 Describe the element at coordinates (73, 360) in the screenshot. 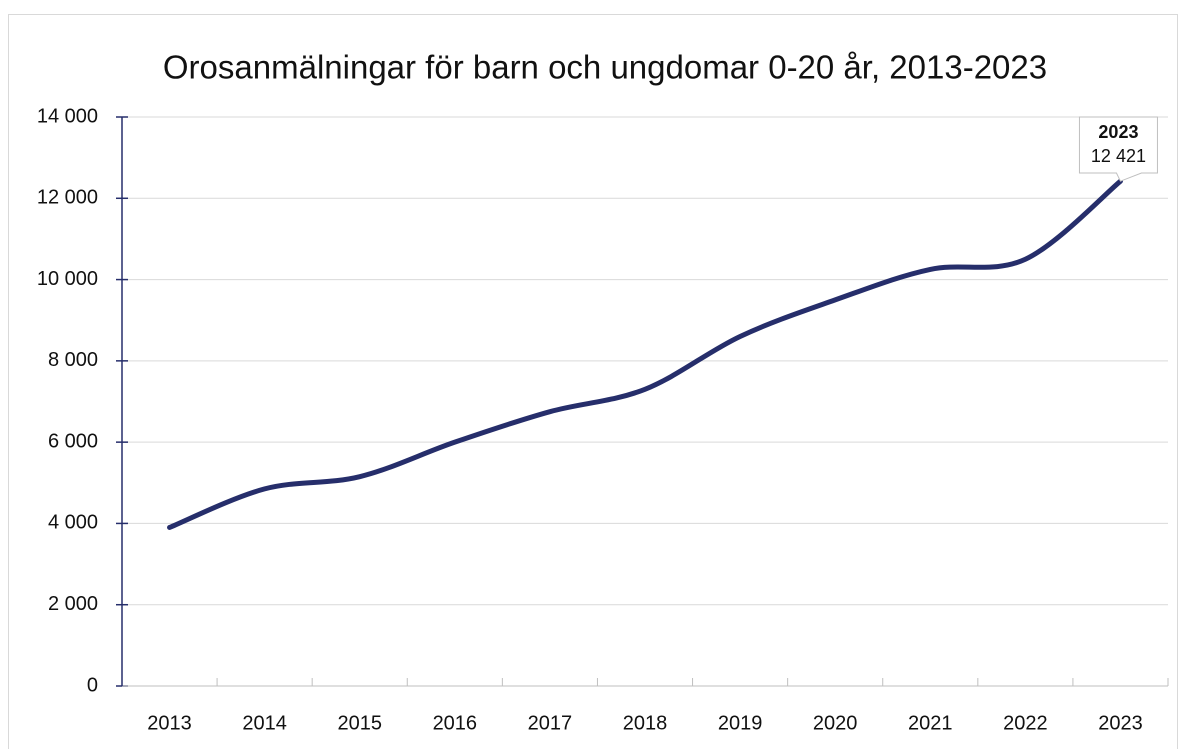

I see `y-tick-label: 8 000` at that location.